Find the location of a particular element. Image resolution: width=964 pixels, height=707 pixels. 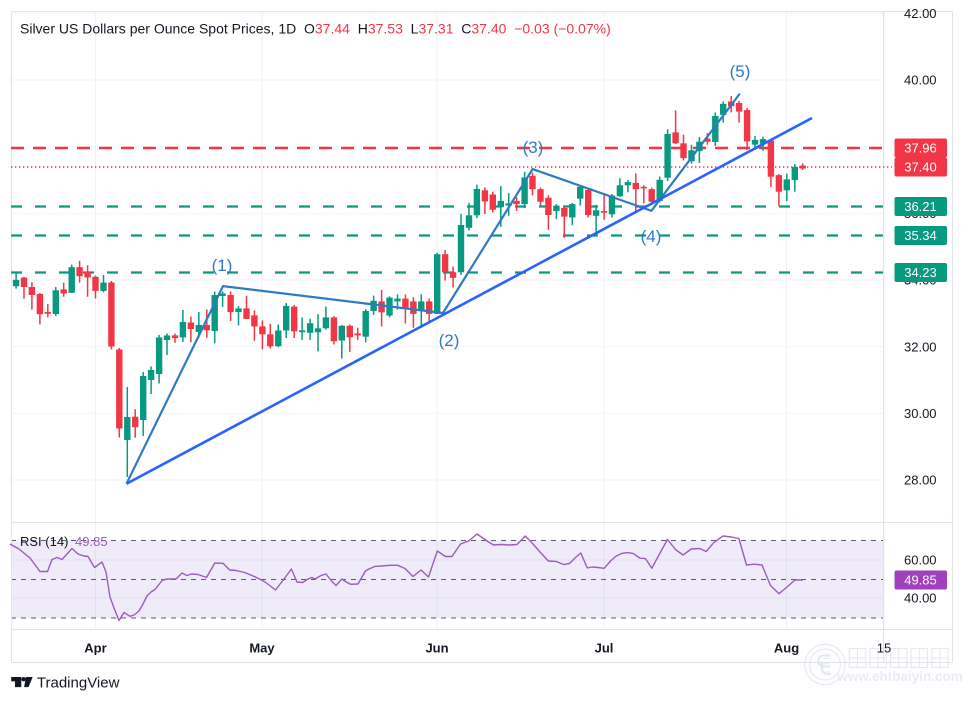

svg-text: 34.23 is located at coordinates (920, 272).